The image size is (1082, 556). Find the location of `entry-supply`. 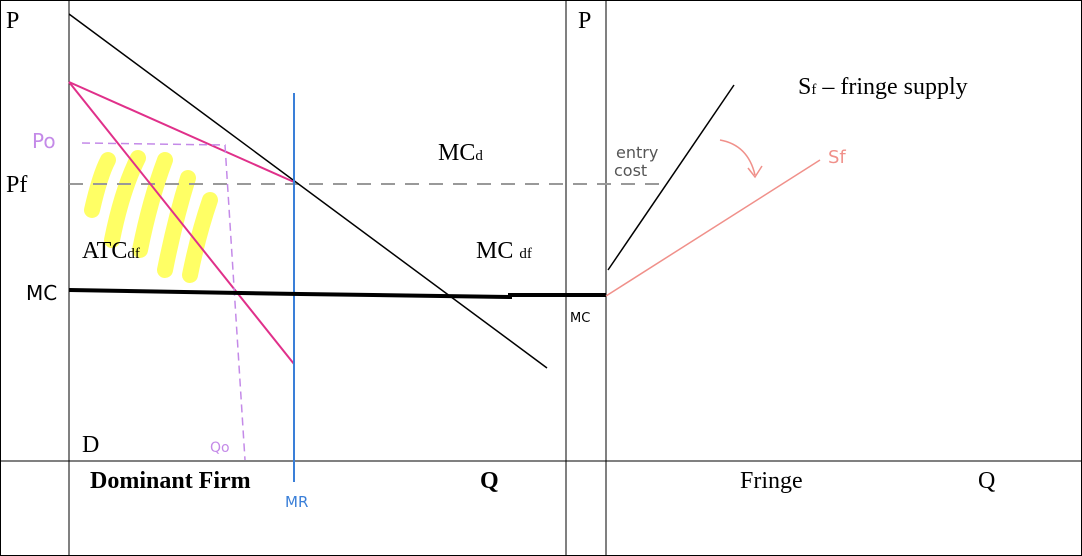

entry-supply is located at coordinates (671, 177).